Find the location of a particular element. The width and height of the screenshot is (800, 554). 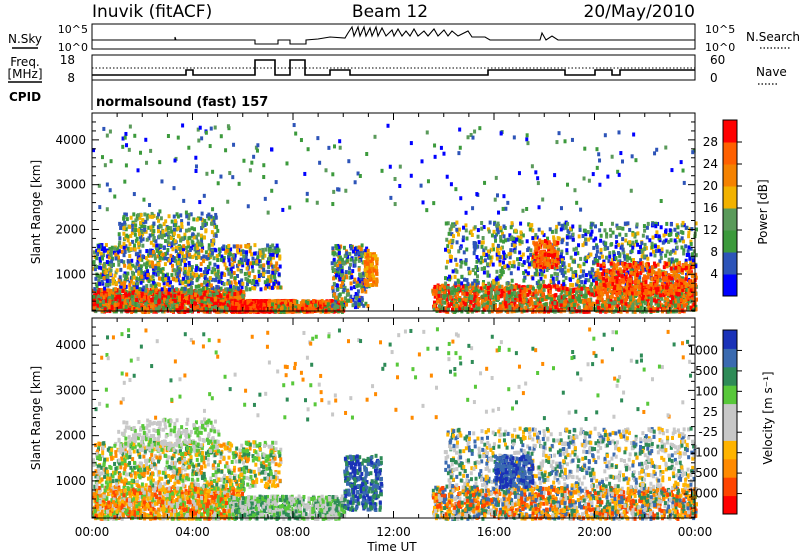

cpid-label: CPID is located at coordinates (25, 97).